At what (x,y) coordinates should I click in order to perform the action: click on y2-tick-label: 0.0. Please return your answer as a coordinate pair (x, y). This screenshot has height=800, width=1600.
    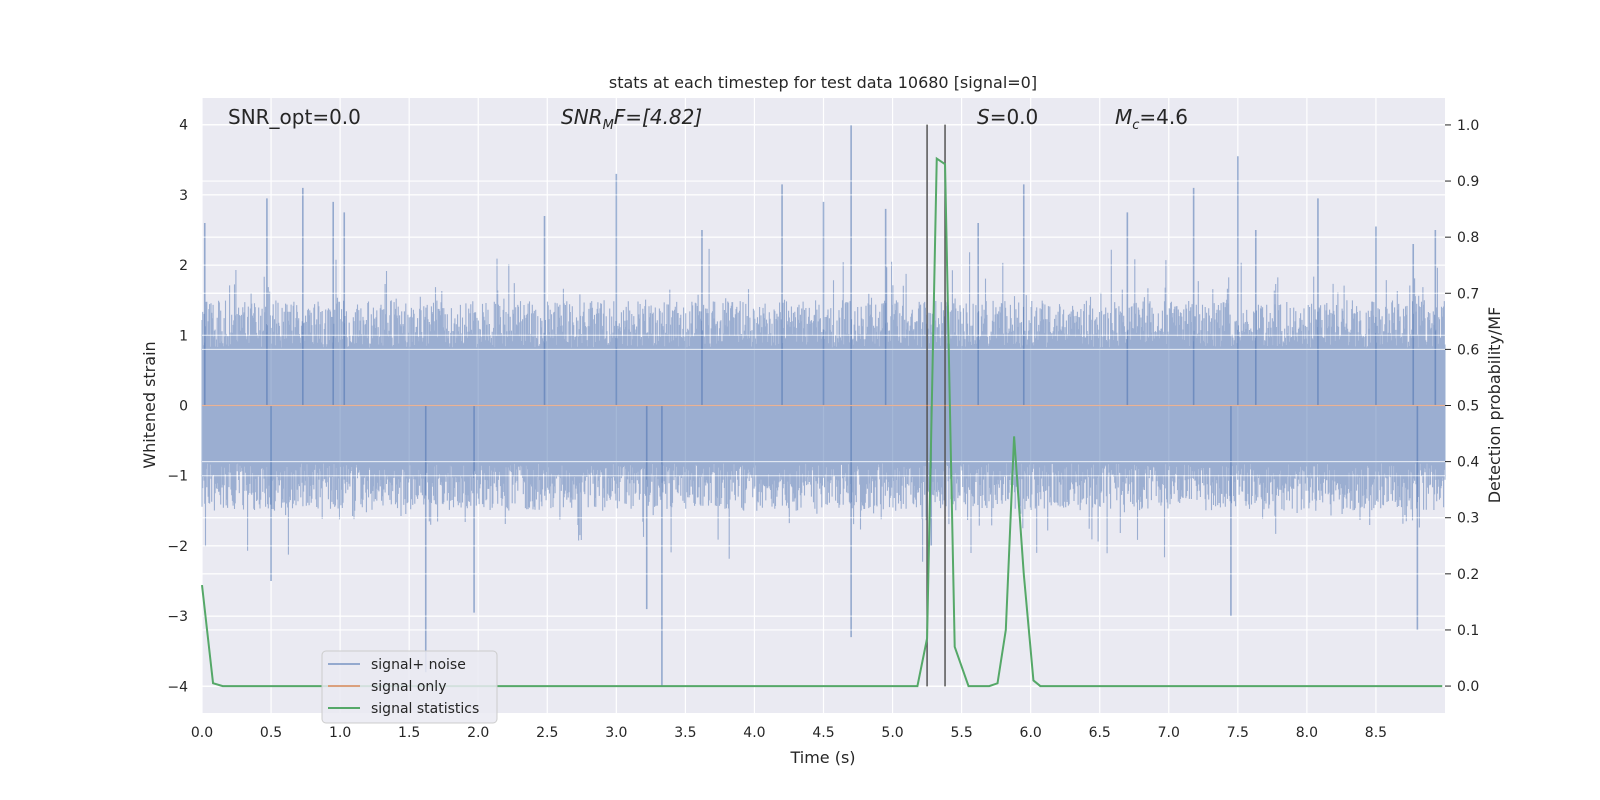
    Looking at the image, I should click on (1468, 687).